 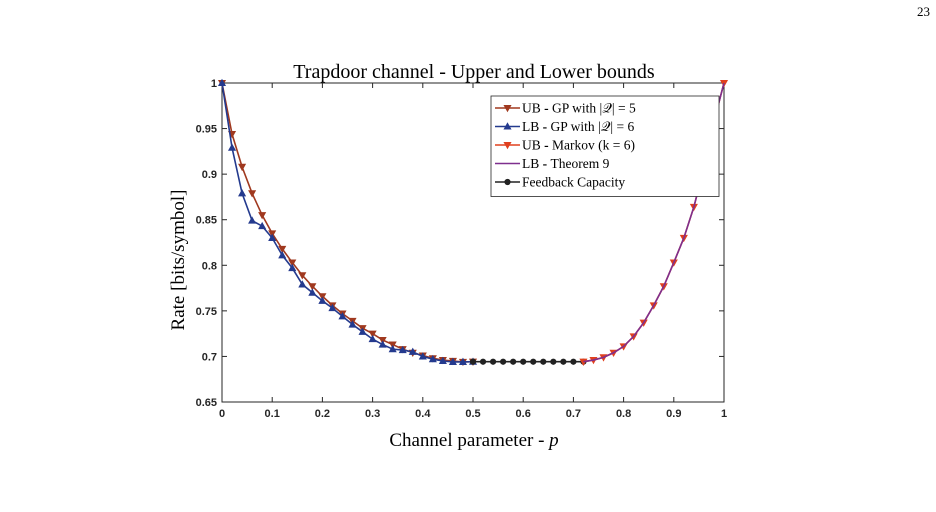 What do you see at coordinates (214, 84) in the screenshot?
I see `y-tick-label: 1` at bounding box center [214, 84].